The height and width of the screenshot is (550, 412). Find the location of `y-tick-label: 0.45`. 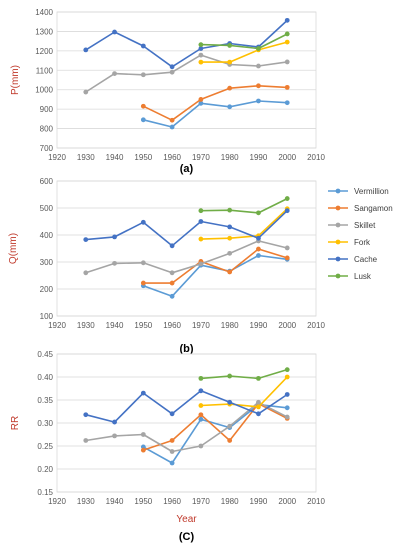

y-tick-label: 0.45 is located at coordinates (45, 354).